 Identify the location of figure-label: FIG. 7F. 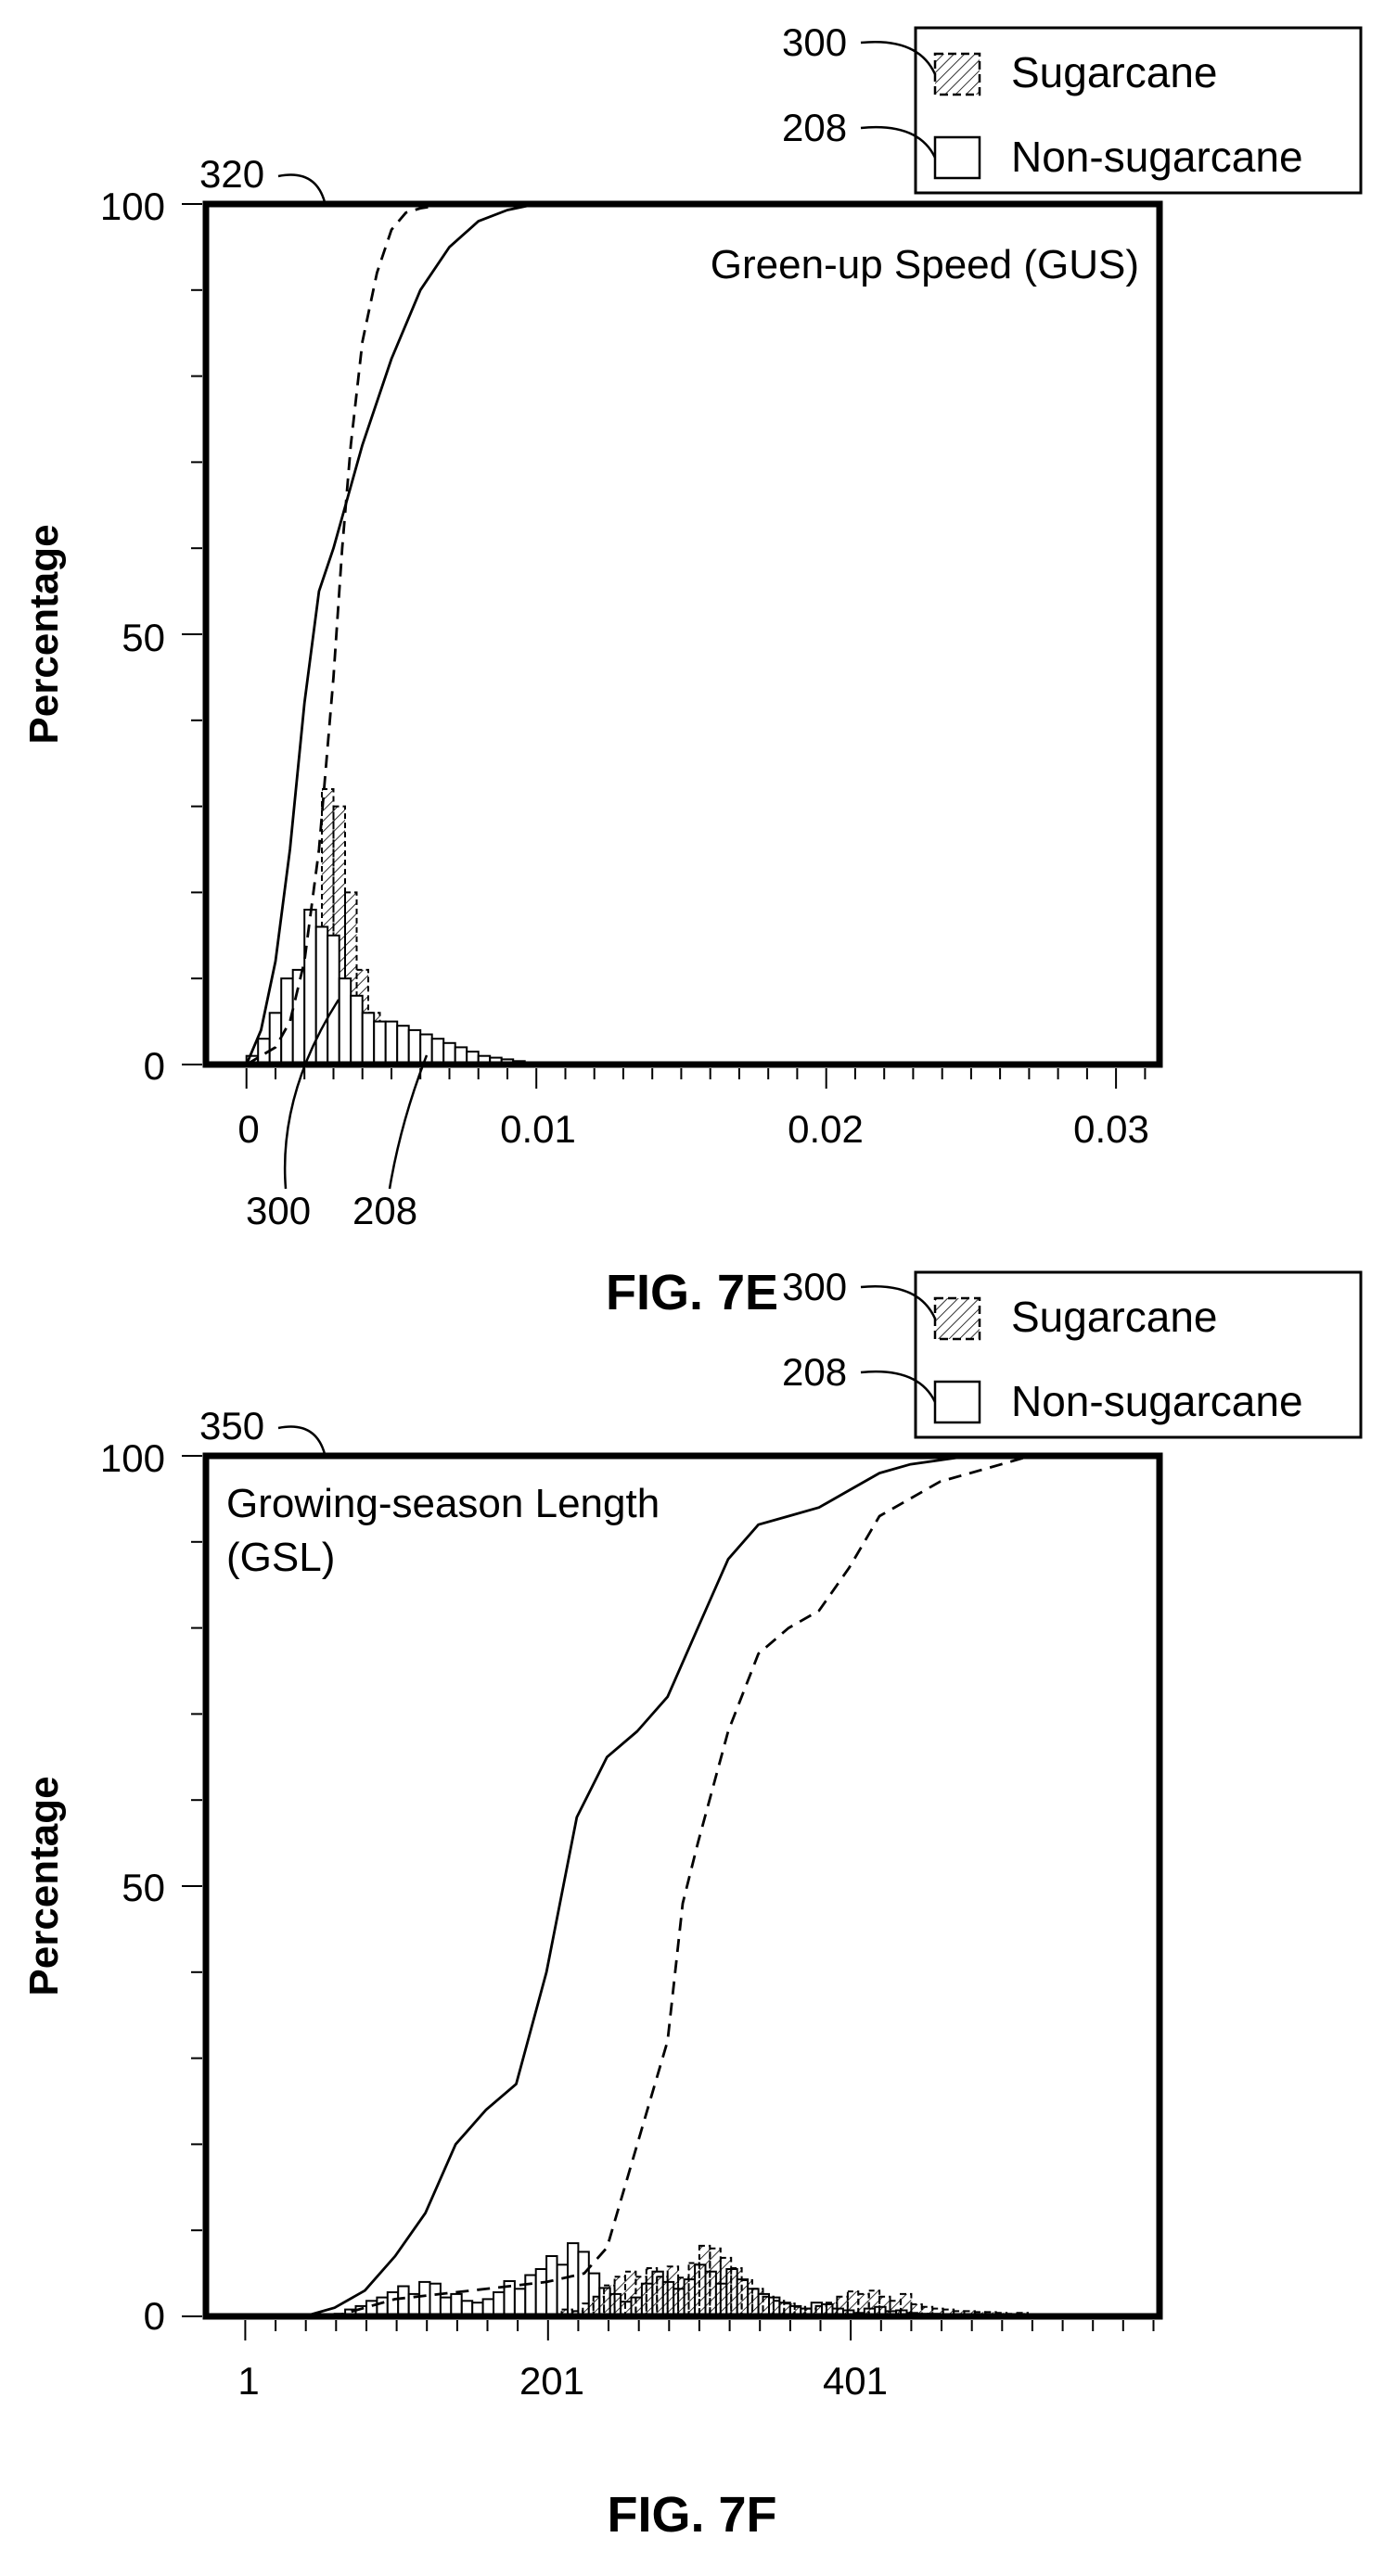
(691, 2515).